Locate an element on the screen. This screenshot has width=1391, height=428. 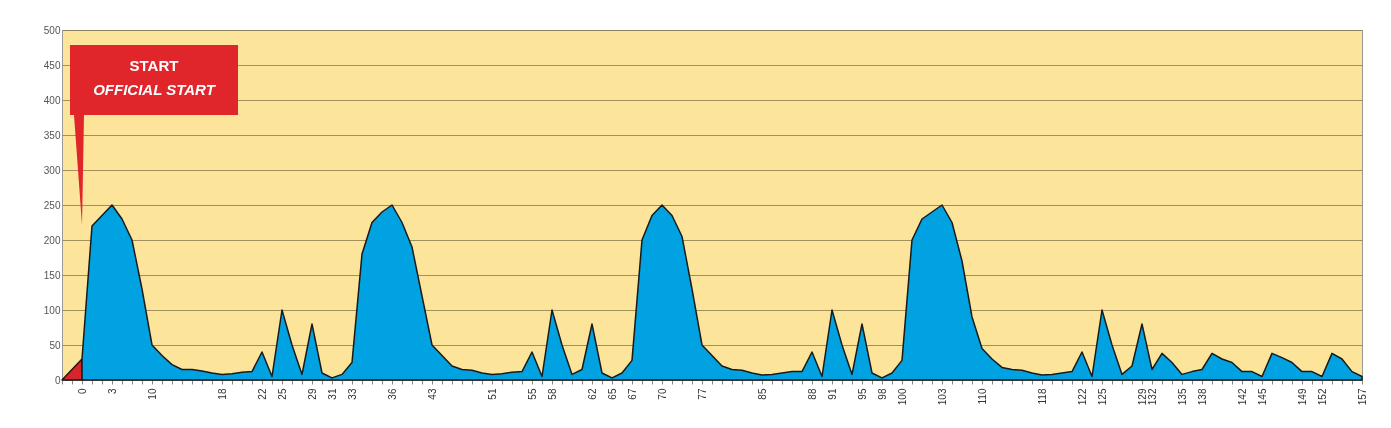
x-tick-label: 138 is located at coordinates (1202, 397).